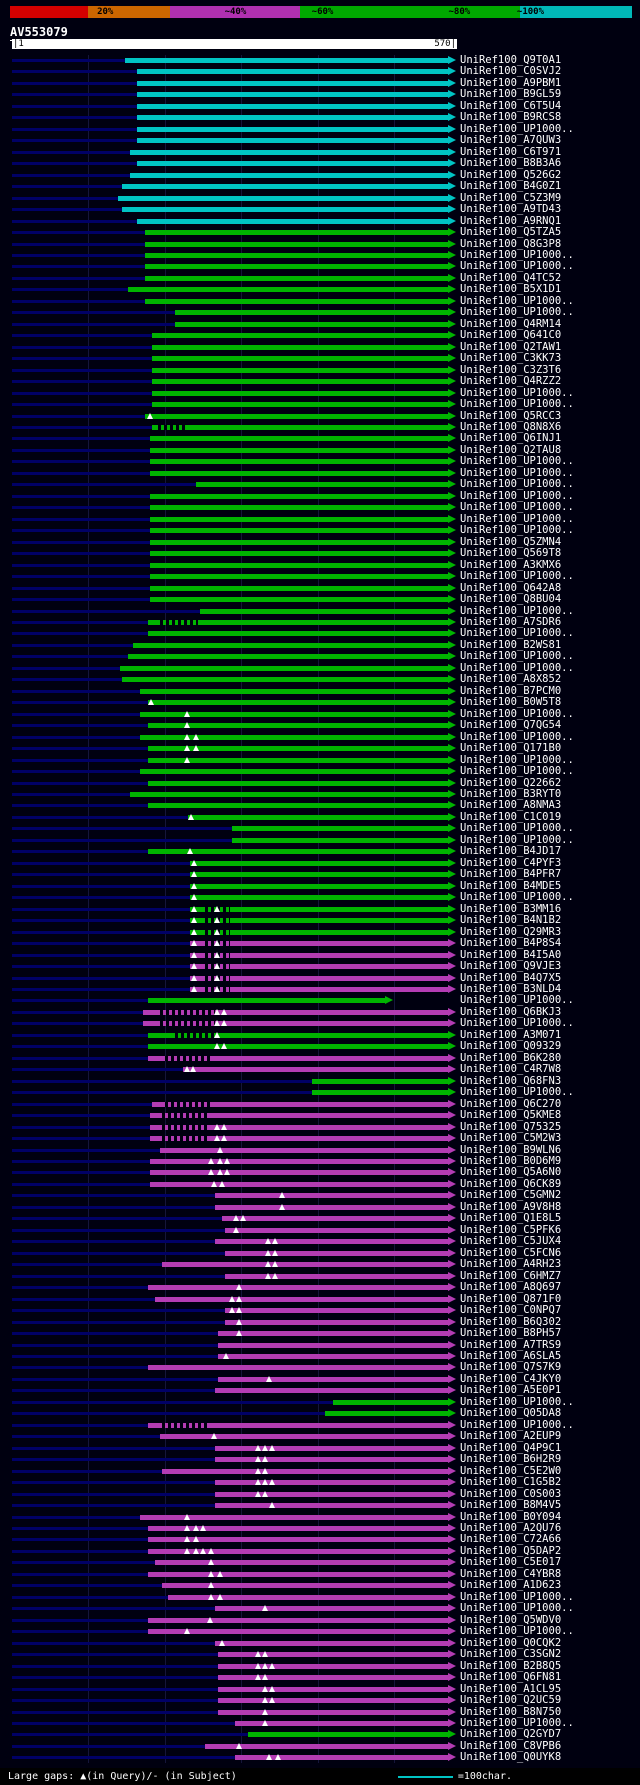  I want to click on hit-label: UniRef100_Q5DAP2, so click(511, 1550).